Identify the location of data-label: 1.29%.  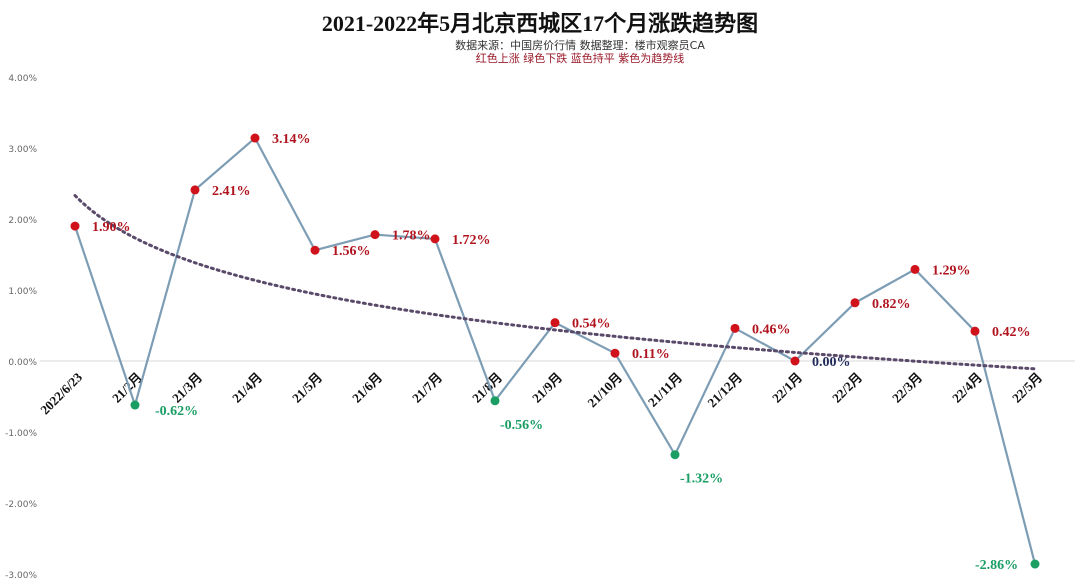
(951, 270).